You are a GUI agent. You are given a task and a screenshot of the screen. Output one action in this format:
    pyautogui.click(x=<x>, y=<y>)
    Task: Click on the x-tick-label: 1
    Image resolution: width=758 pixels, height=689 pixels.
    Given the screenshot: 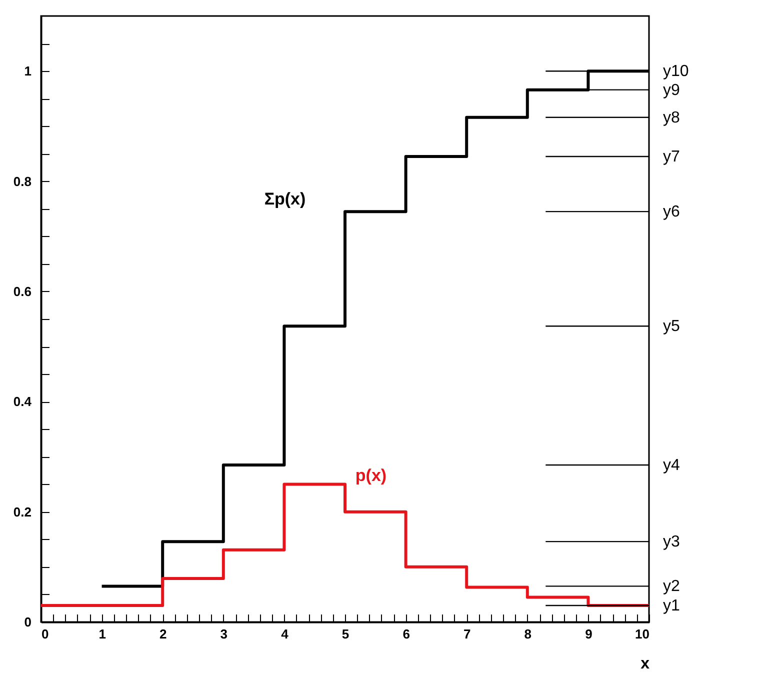 What is the action you would take?
    pyautogui.click(x=102, y=634)
    